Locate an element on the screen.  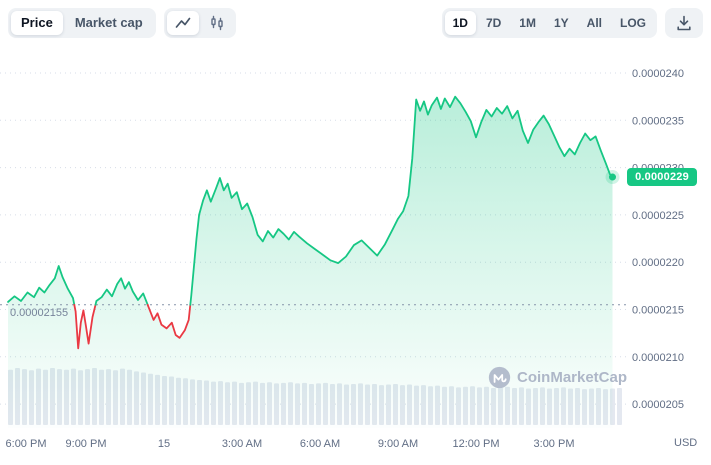
toolbar-left: Price Market cap is located at coordinates (122, 23).